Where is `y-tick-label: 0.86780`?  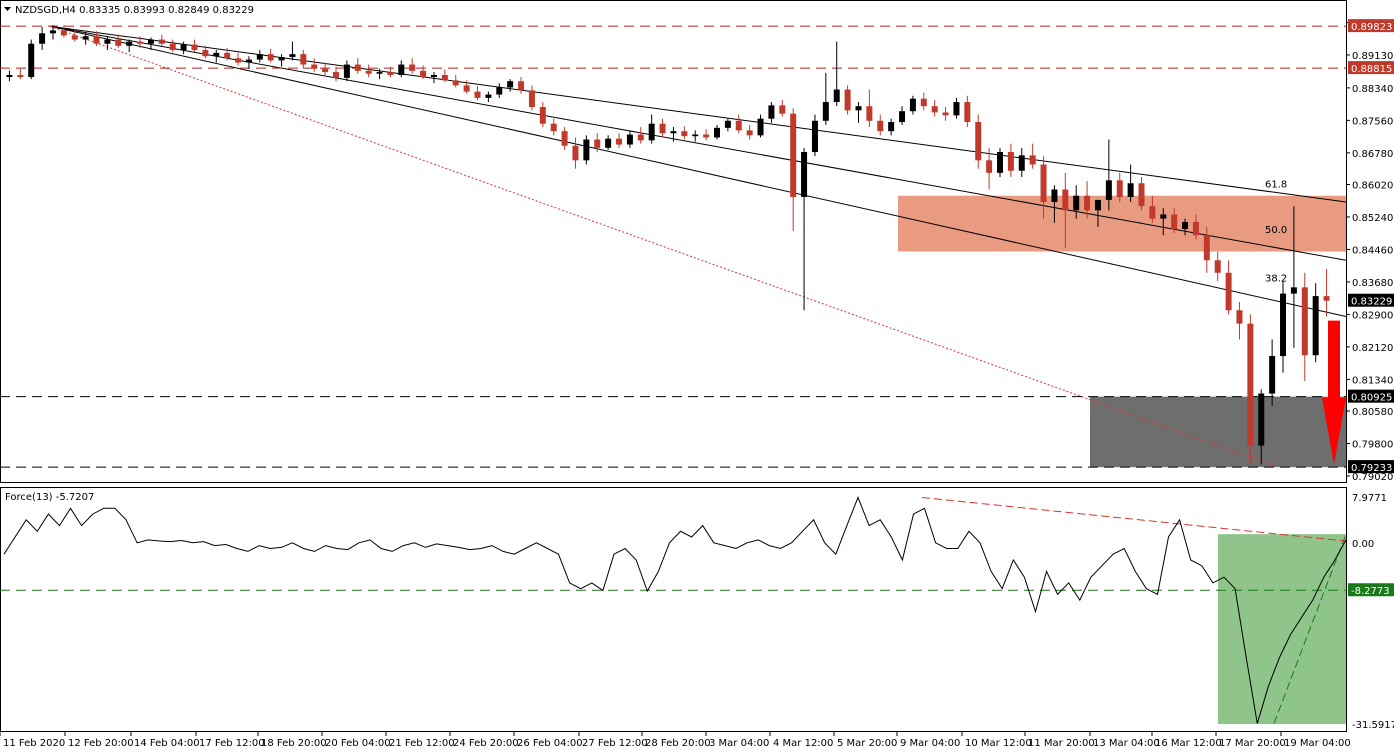 y-tick-label: 0.86780 is located at coordinates (1372, 154).